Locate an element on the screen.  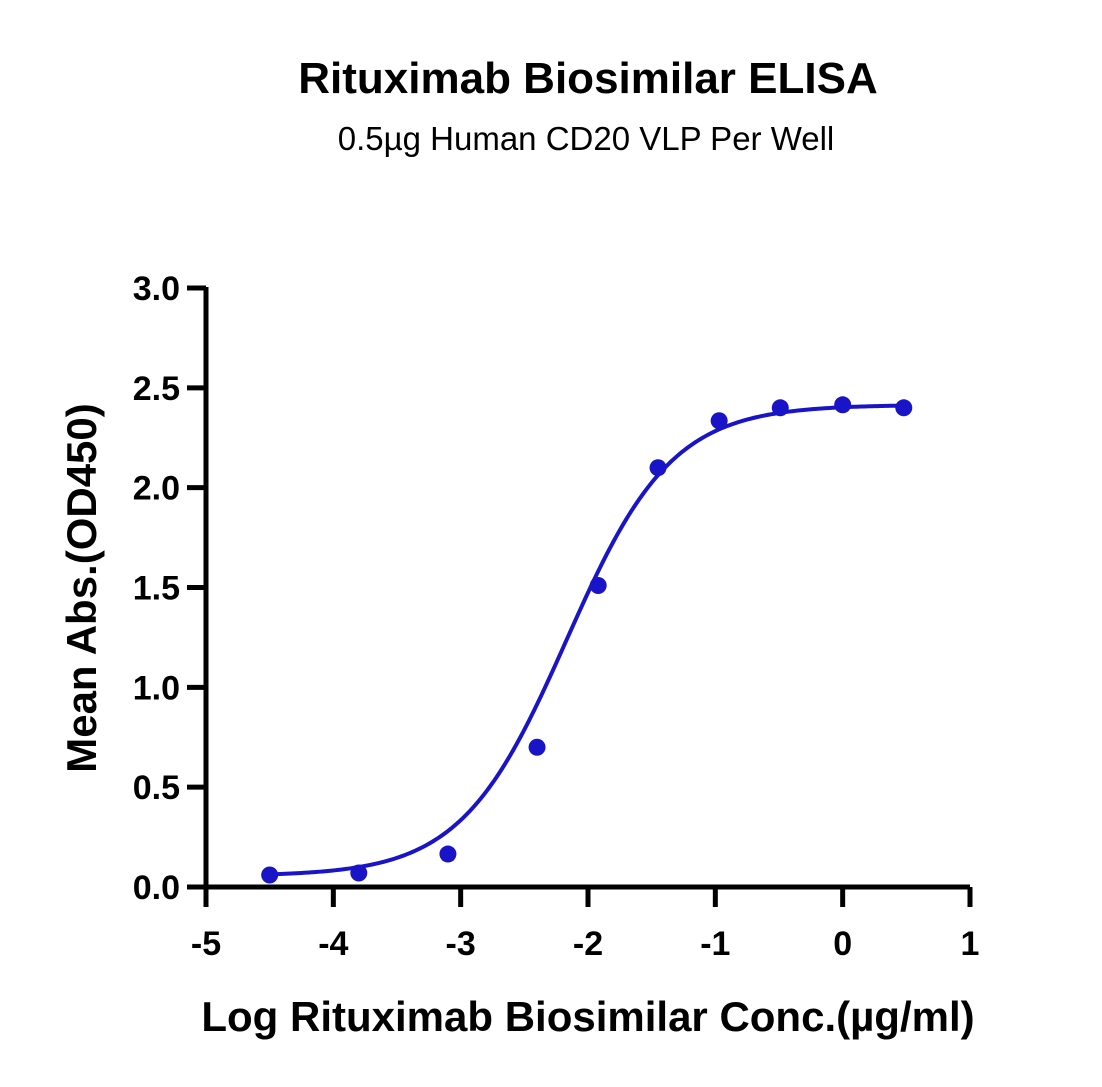
y-tick-label: 0.5 is located at coordinates (156, 788).